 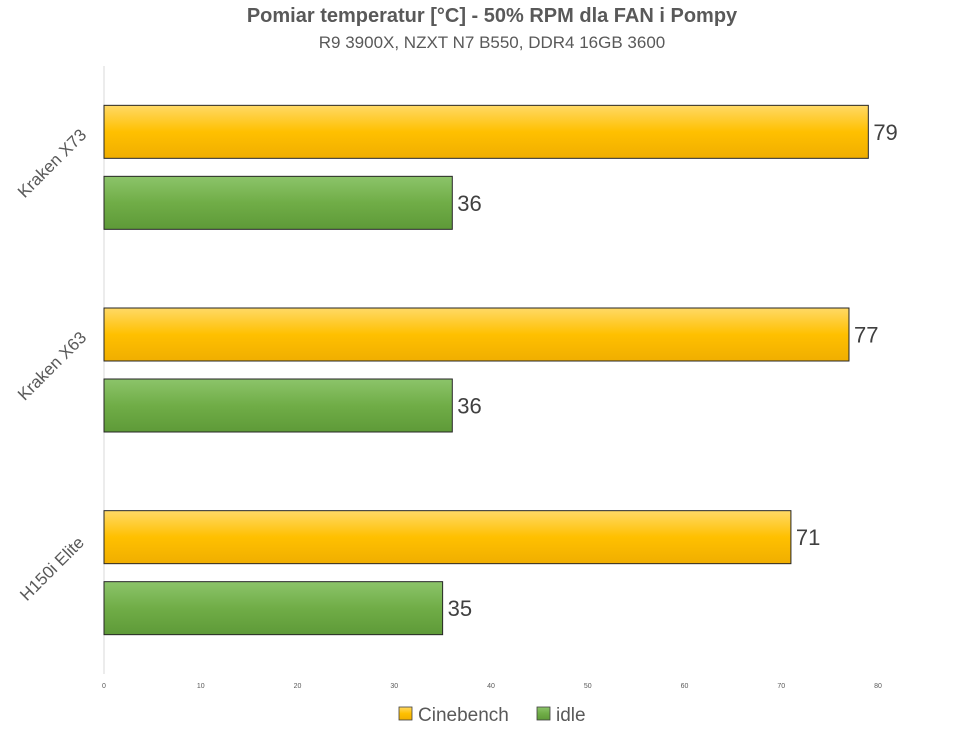 I want to click on x-tick-label-10: 10, so click(x=201, y=686).